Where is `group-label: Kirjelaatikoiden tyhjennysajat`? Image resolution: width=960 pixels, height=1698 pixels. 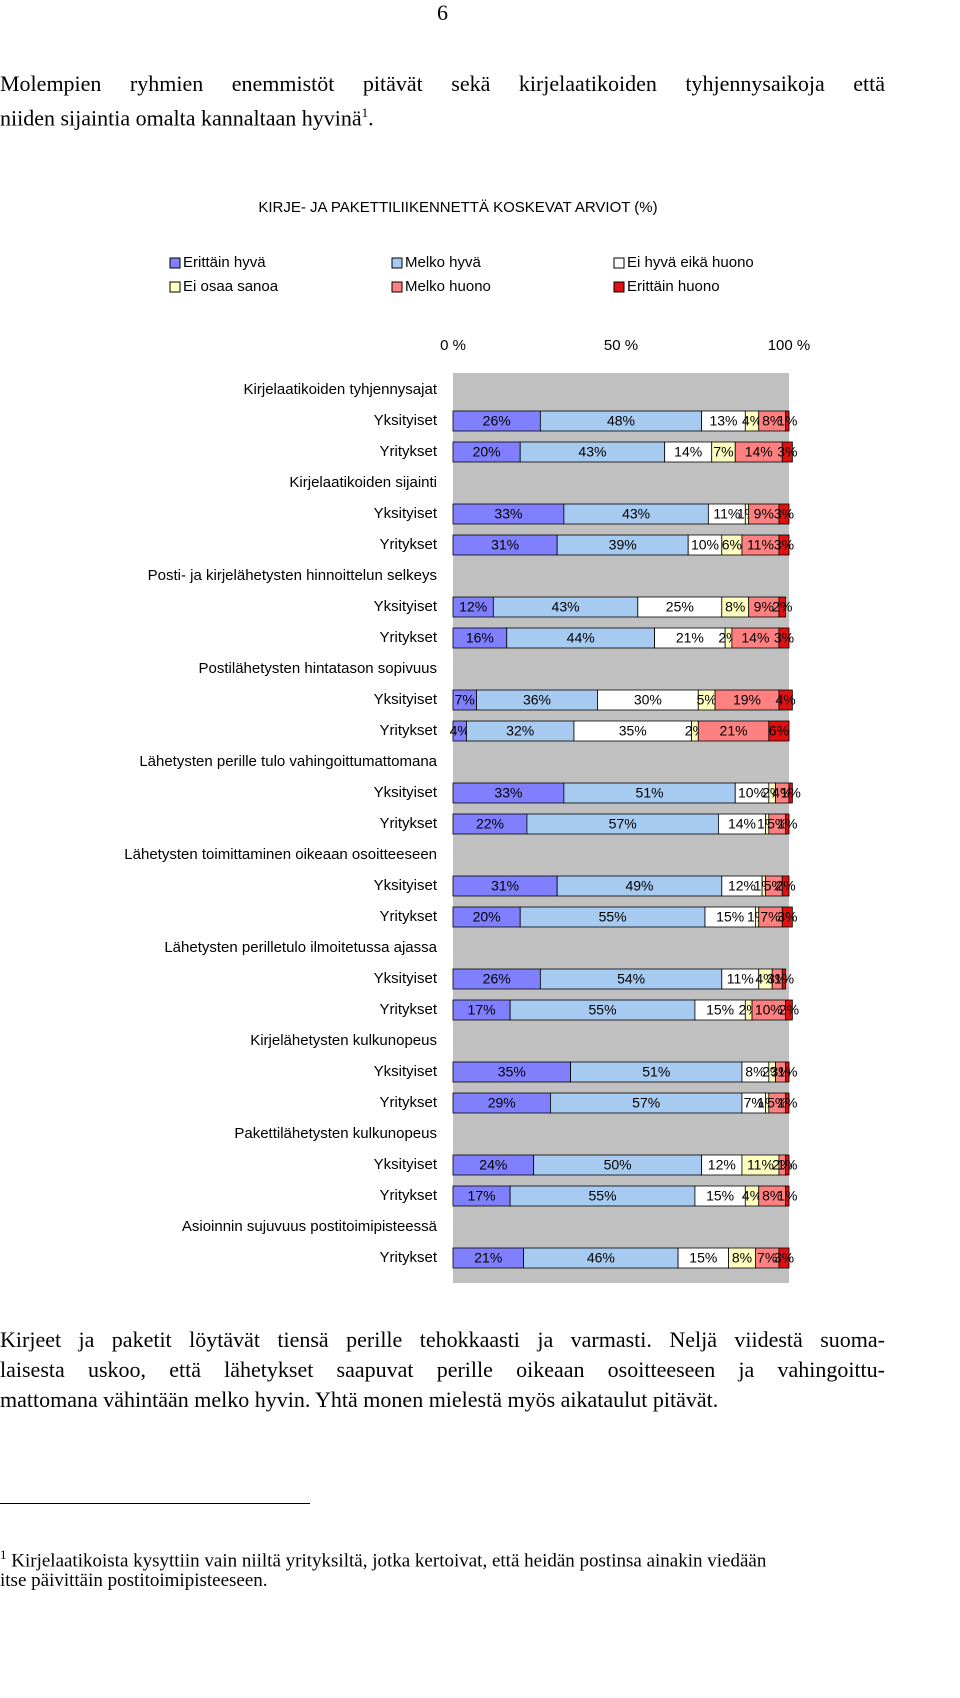
group-label: Kirjelaatikoiden tyhjennysajat is located at coordinates (341, 389).